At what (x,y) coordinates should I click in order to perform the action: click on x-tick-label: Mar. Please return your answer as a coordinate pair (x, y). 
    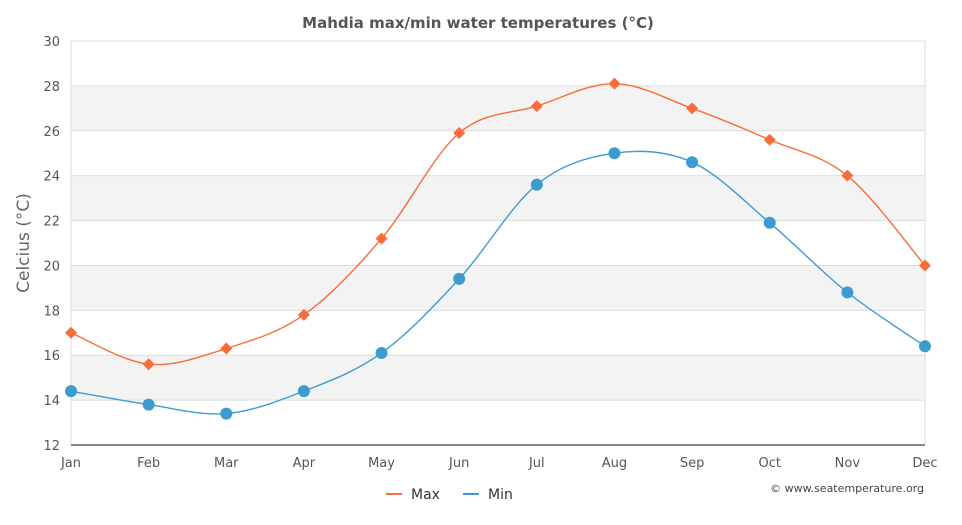
    Looking at the image, I should click on (226, 463).